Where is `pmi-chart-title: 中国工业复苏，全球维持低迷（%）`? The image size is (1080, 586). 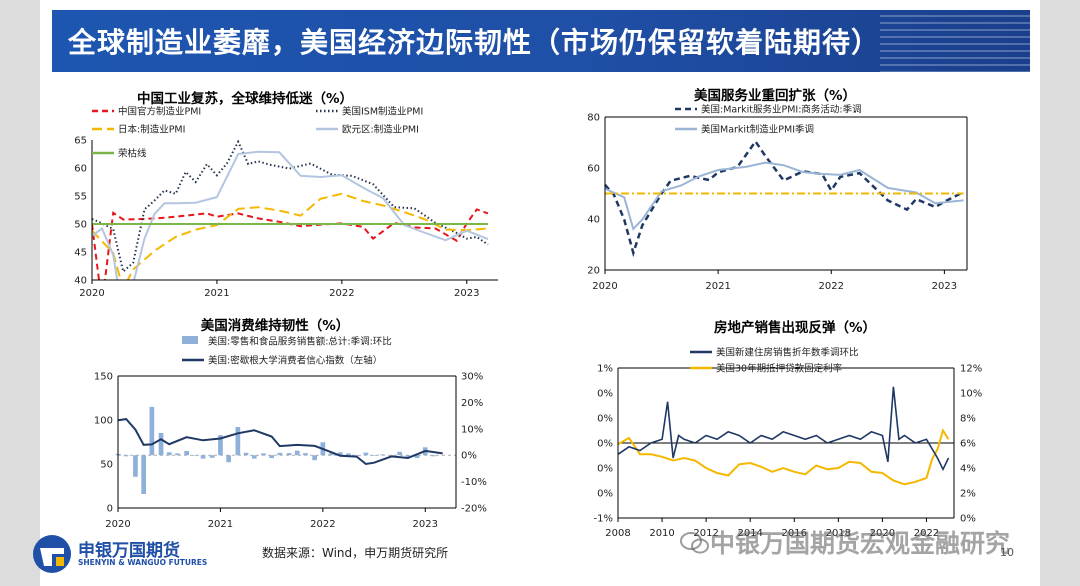
pmi-chart-title: 中国工业复苏，全球维持低迷（%） is located at coordinates (245, 99).